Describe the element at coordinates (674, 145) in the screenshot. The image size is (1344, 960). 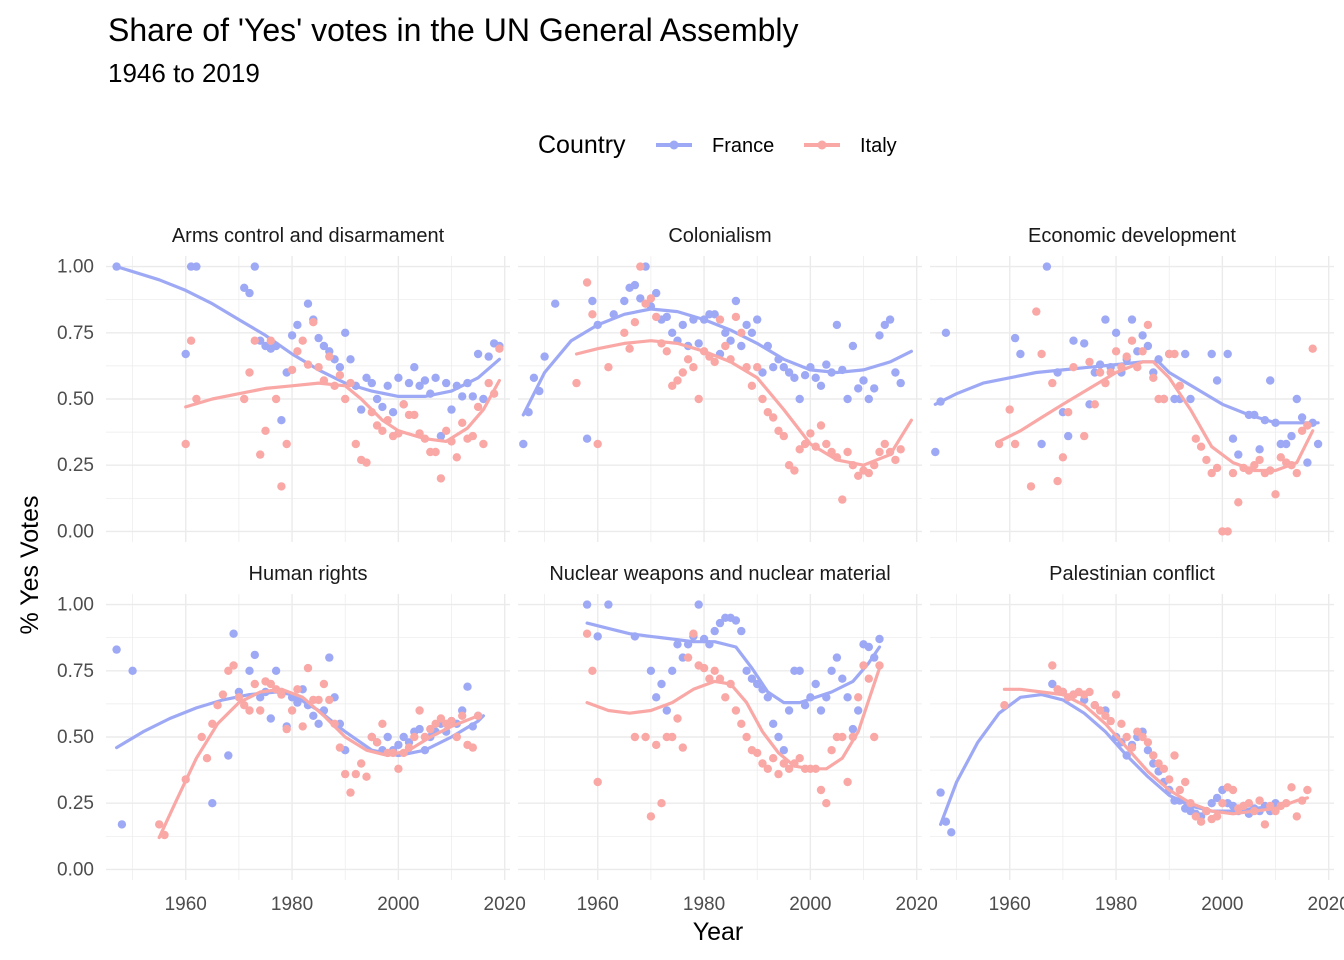
I see `legend-key-point-france` at that location.